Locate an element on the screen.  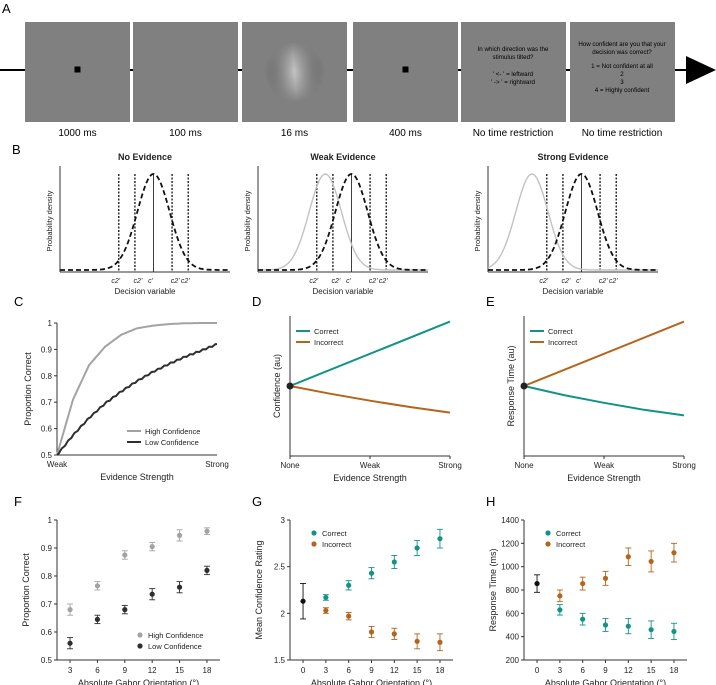
y-axis-label: Mean Confidence Rating is located at coordinates (259, 589).